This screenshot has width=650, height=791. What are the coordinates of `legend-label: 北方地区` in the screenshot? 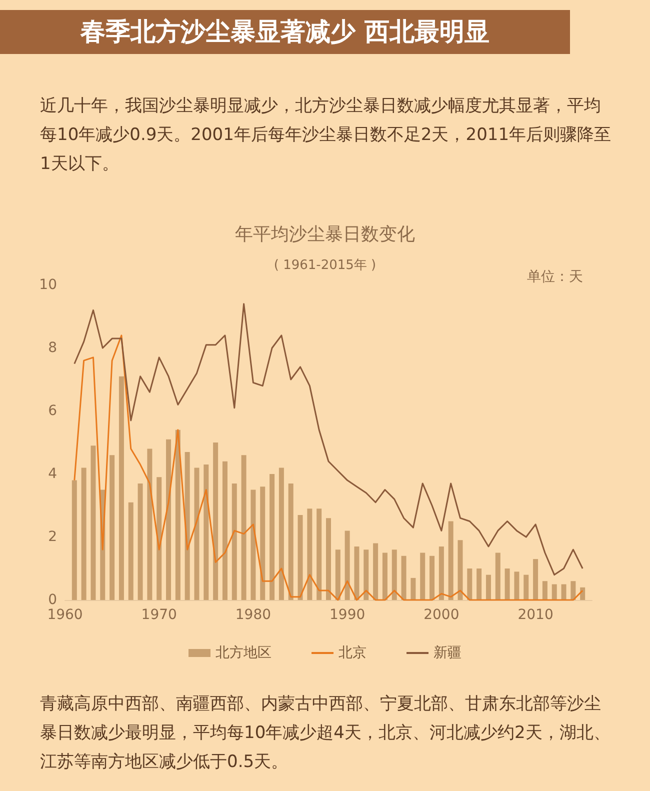 It's located at (244, 653).